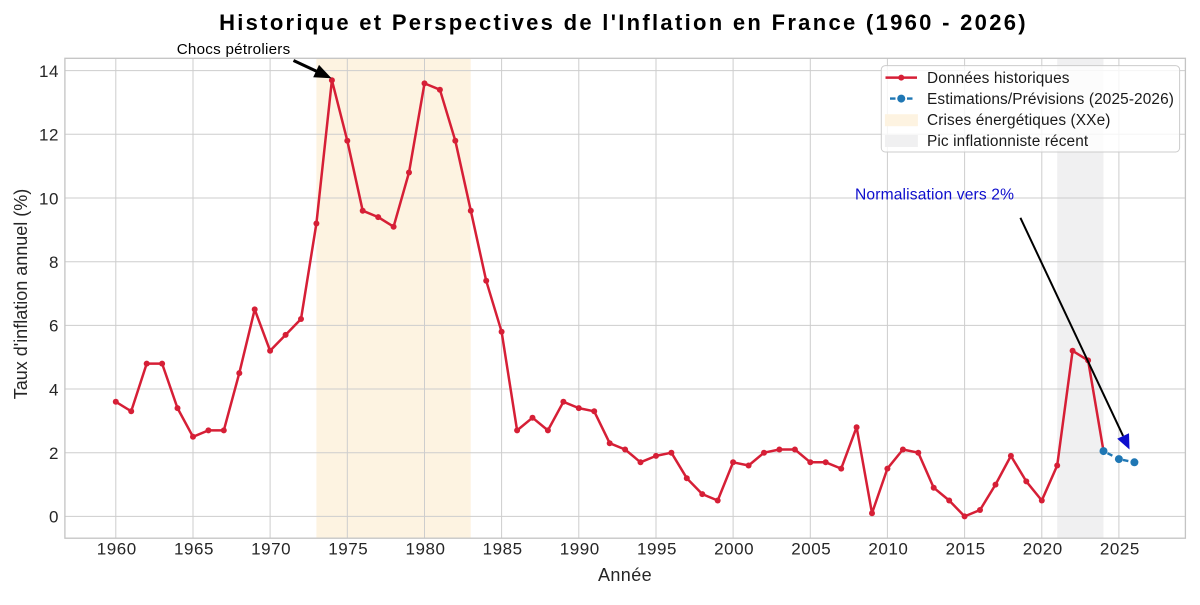 This screenshot has height=605, width=1200. Describe the element at coordinates (271, 549) in the screenshot. I see `svg-text: 1970` at that location.